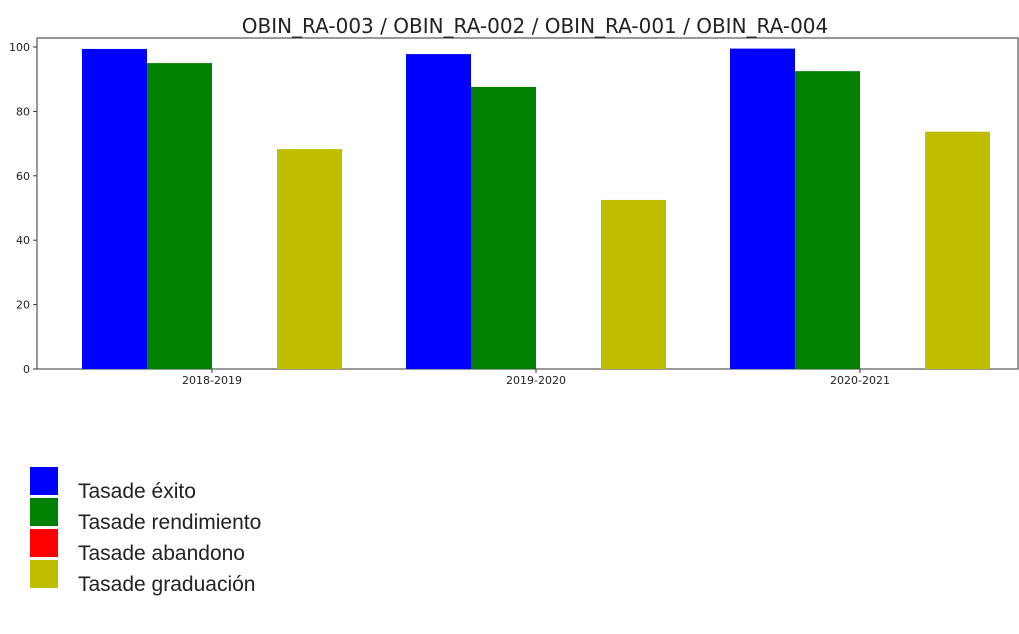 The image size is (1019, 634). Describe the element at coordinates (137, 491) in the screenshot. I see `legend-label: Tasade éxito` at that location.